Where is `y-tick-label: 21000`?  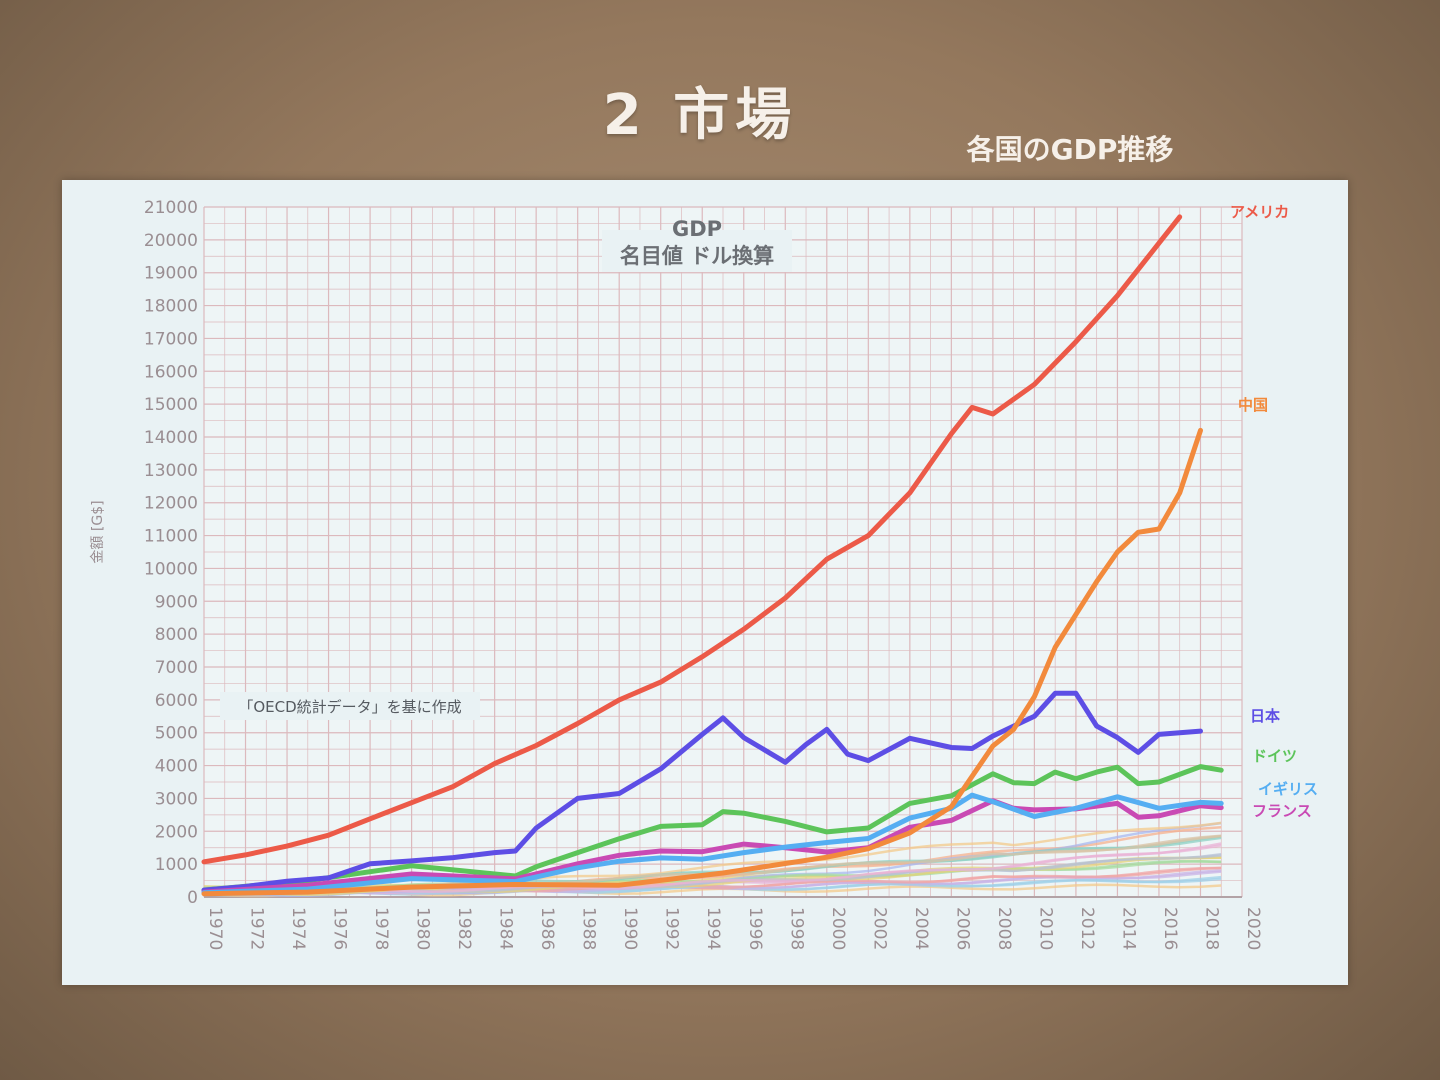 y-tick-label: 21000 is located at coordinates (171, 208).